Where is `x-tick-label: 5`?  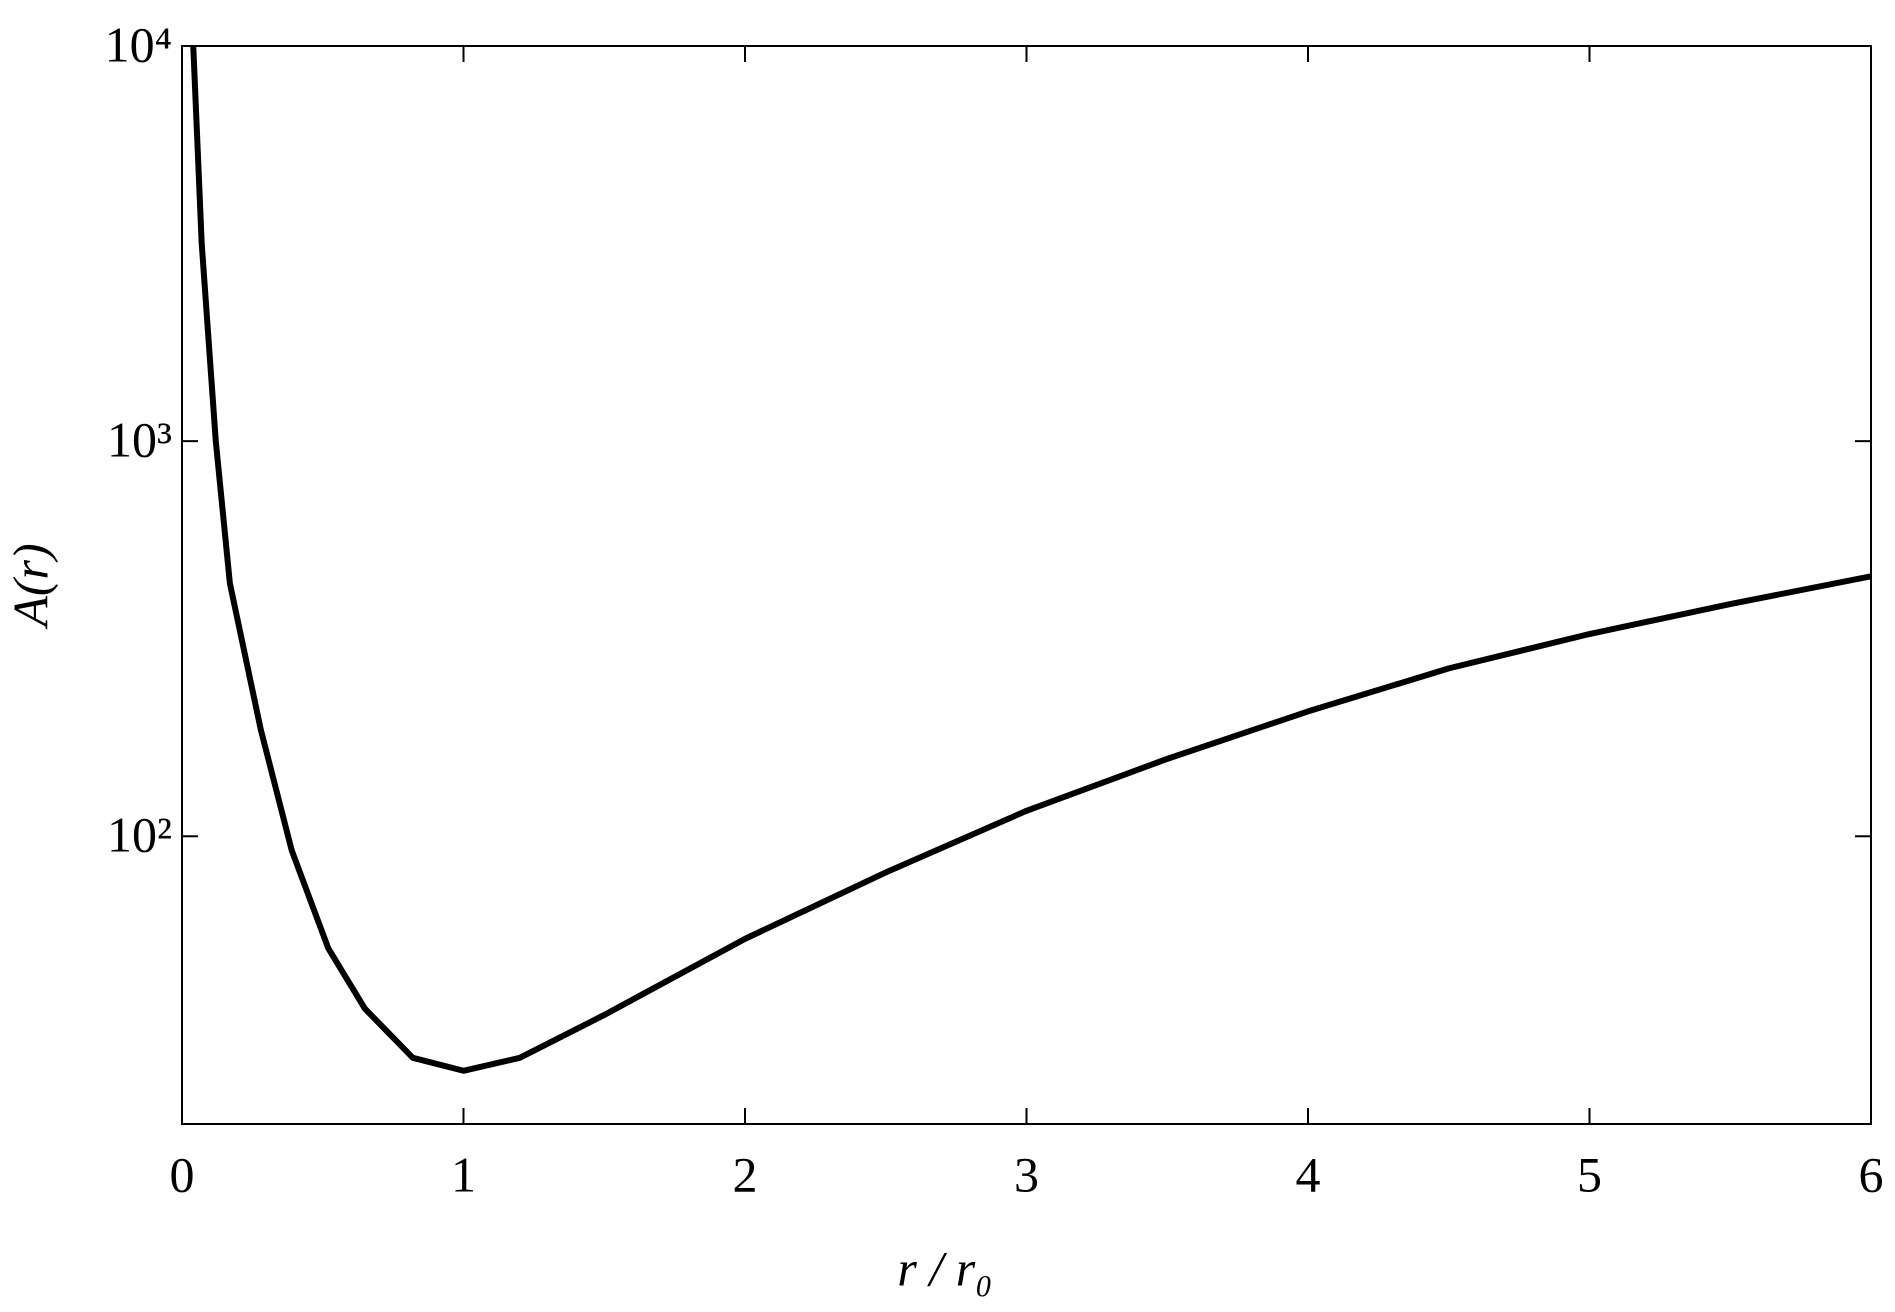 x-tick-label: 5 is located at coordinates (1589, 1174).